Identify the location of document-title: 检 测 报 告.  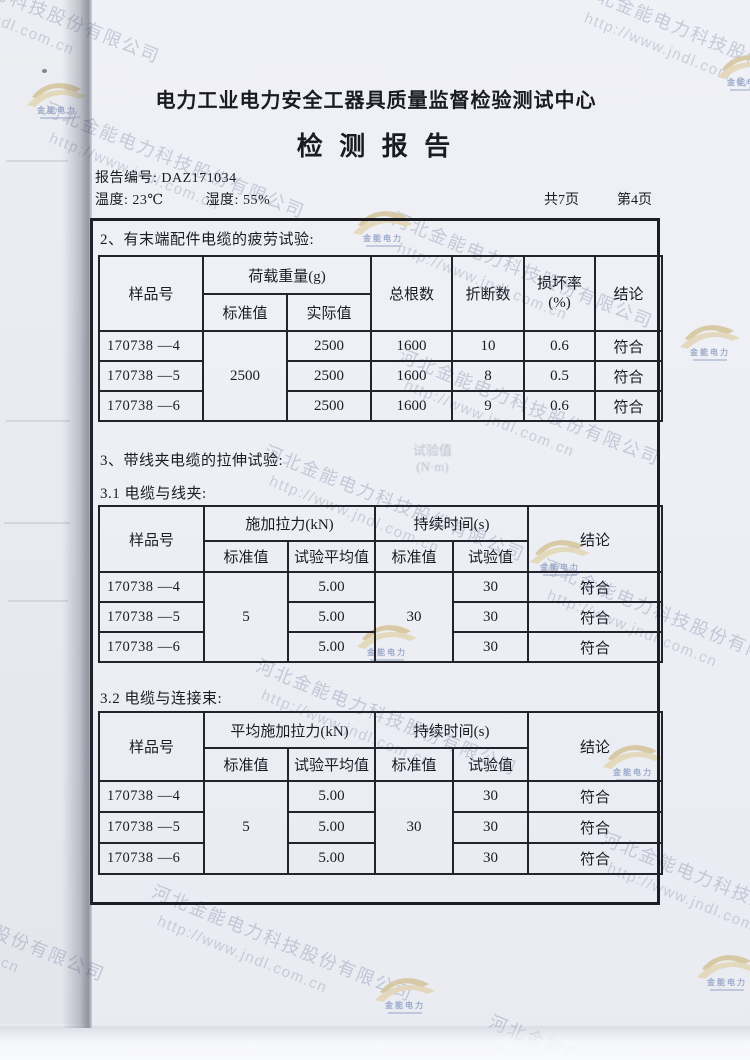
(376, 146).